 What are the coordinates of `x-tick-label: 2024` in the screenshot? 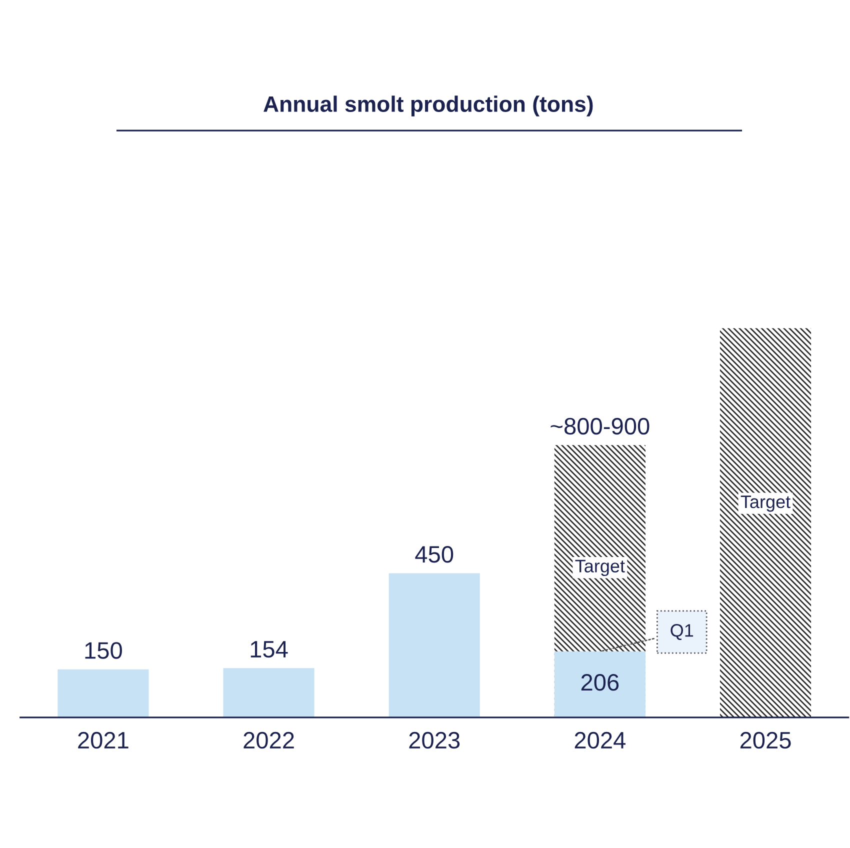 It's located at (600, 740).